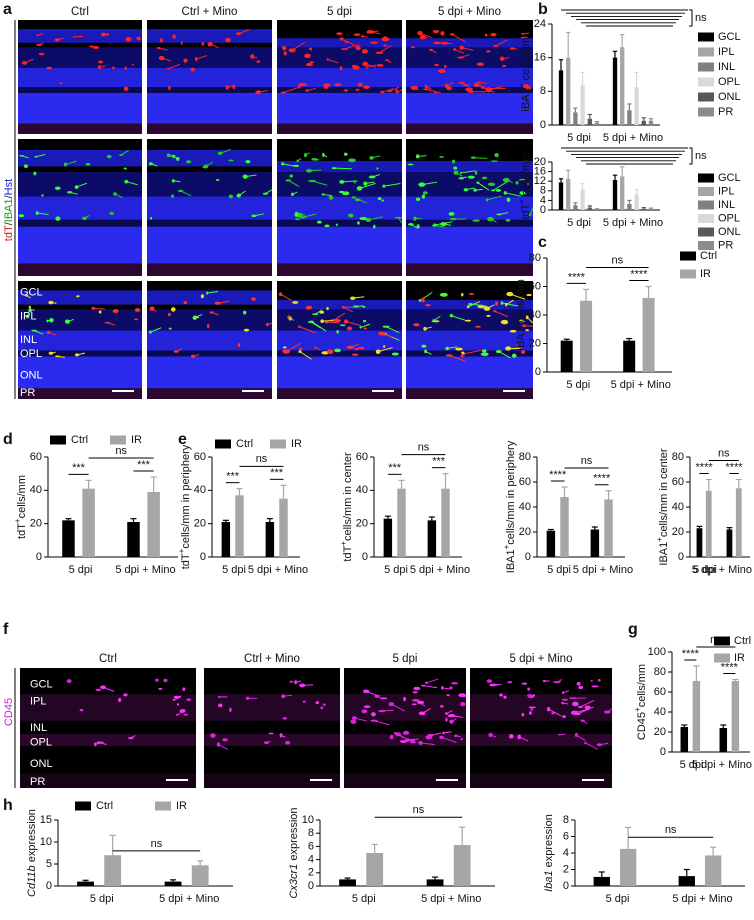 The width and height of the screenshot is (754, 920). What do you see at coordinates (296, 444) in the screenshot?
I see `legend-label: IR` at bounding box center [296, 444].